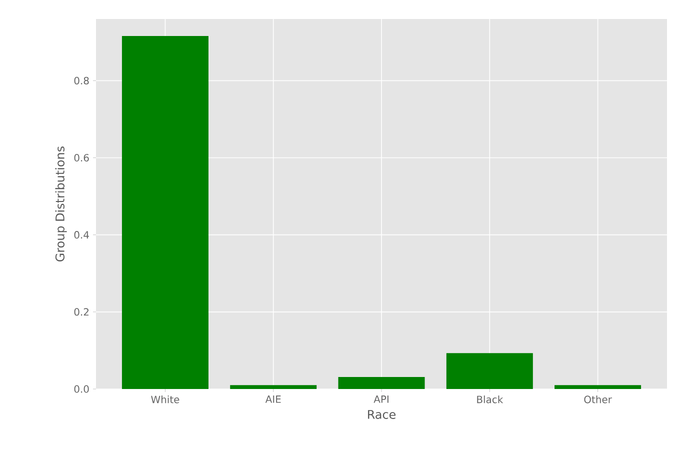  I want to click on x-tick-label: Black, so click(490, 400).